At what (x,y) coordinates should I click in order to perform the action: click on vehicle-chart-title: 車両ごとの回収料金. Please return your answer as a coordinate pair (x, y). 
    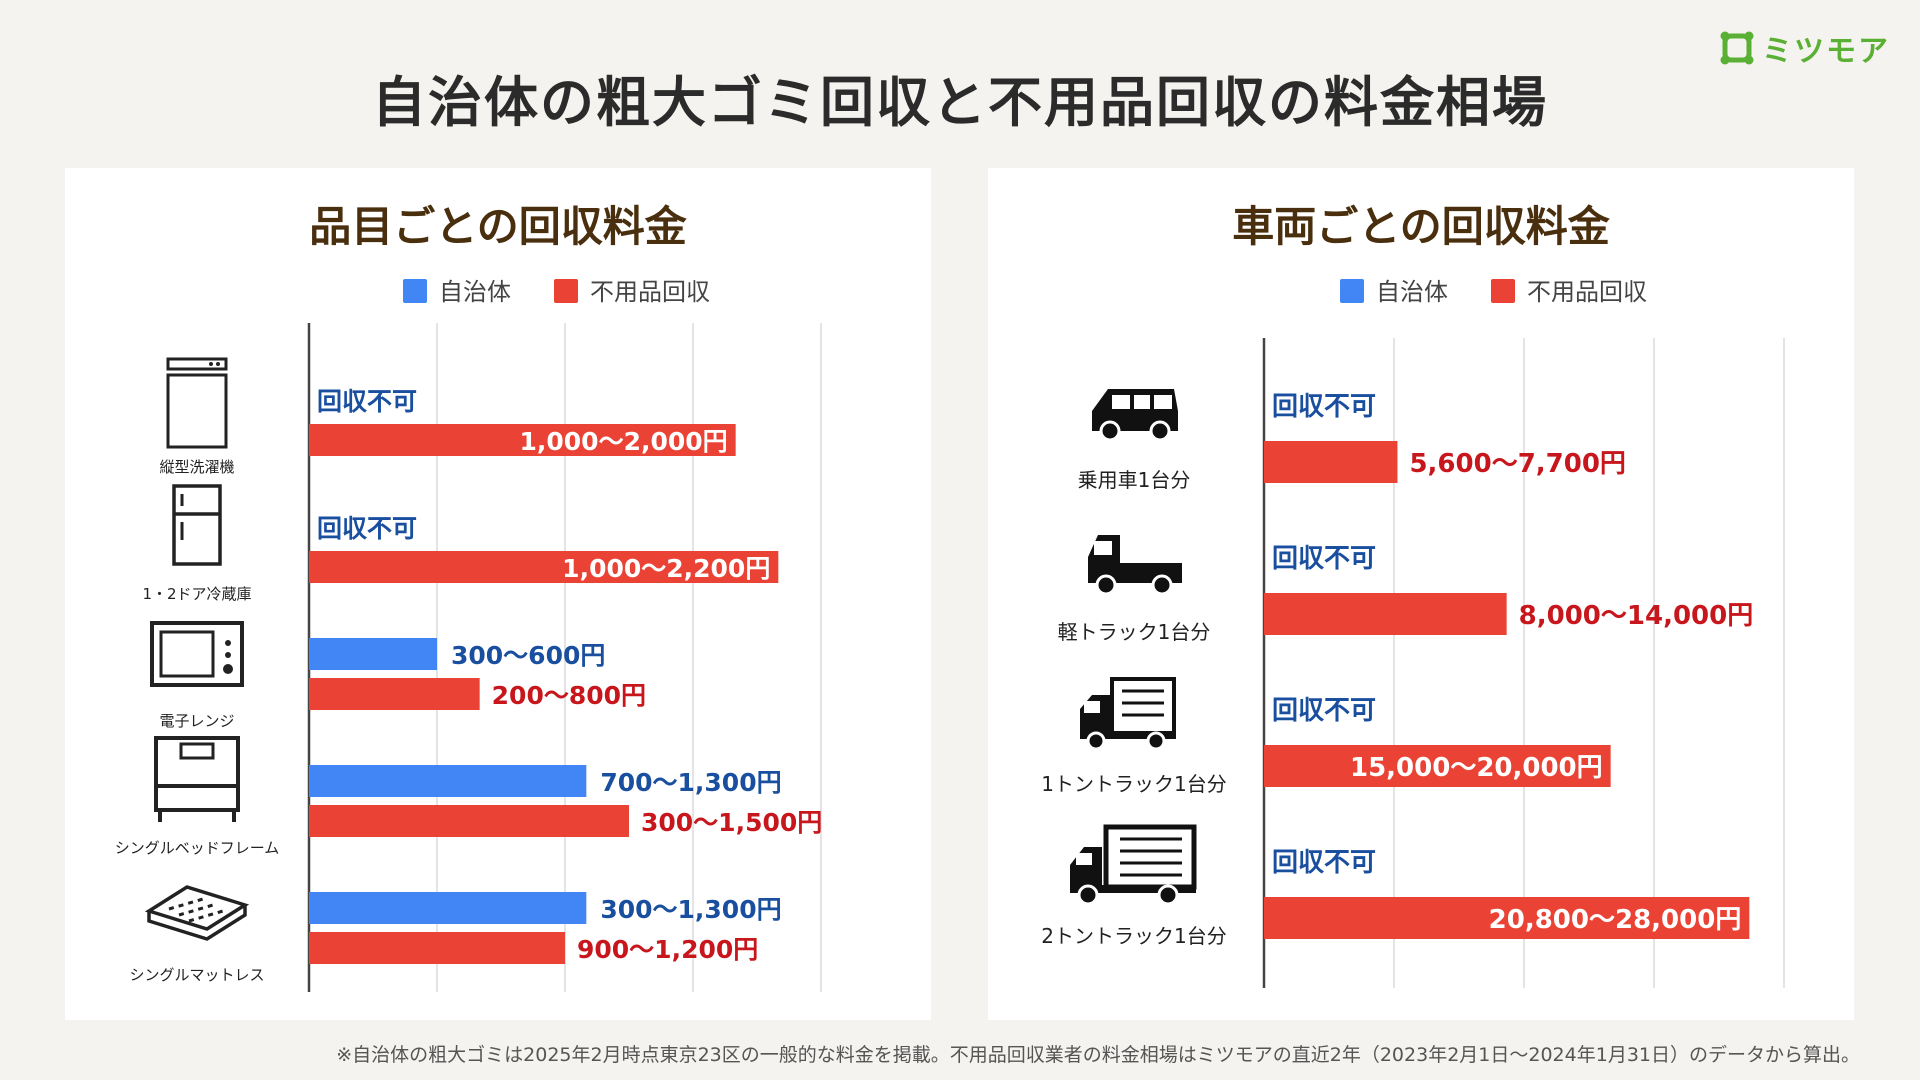
    Looking at the image, I should click on (1421, 226).